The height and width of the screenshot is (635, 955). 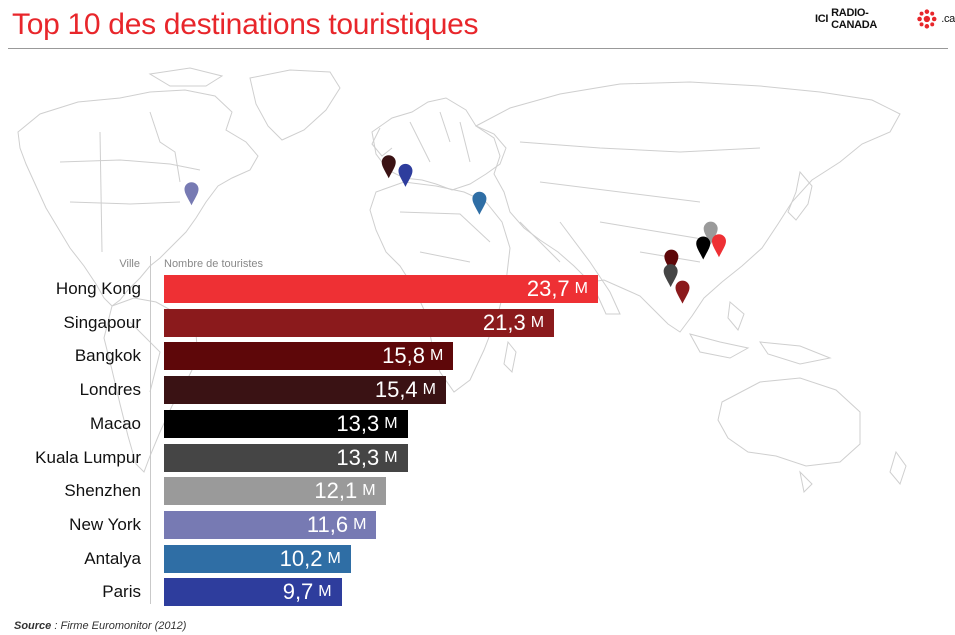 I want to click on bar-value-label: 23,7, so click(x=548, y=288).